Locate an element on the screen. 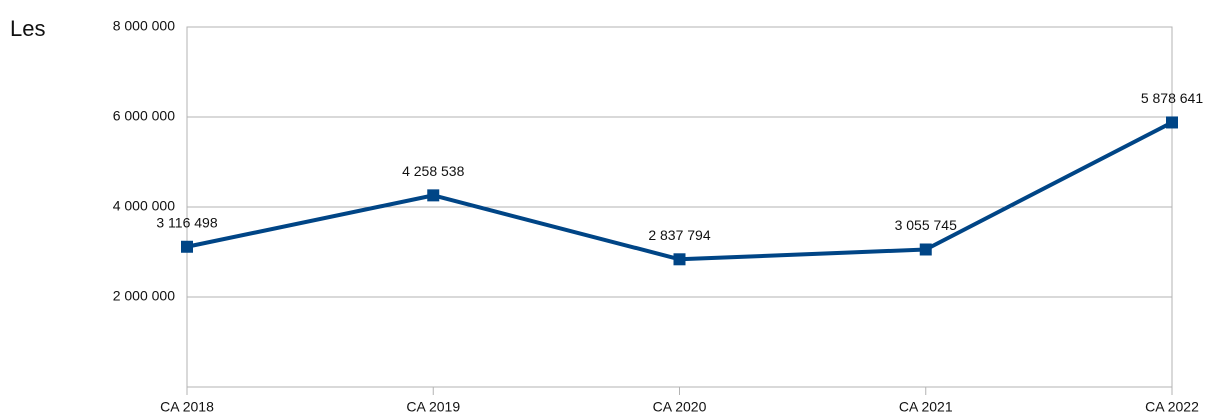  x-tick-label: CA 2022 is located at coordinates (1172, 407).